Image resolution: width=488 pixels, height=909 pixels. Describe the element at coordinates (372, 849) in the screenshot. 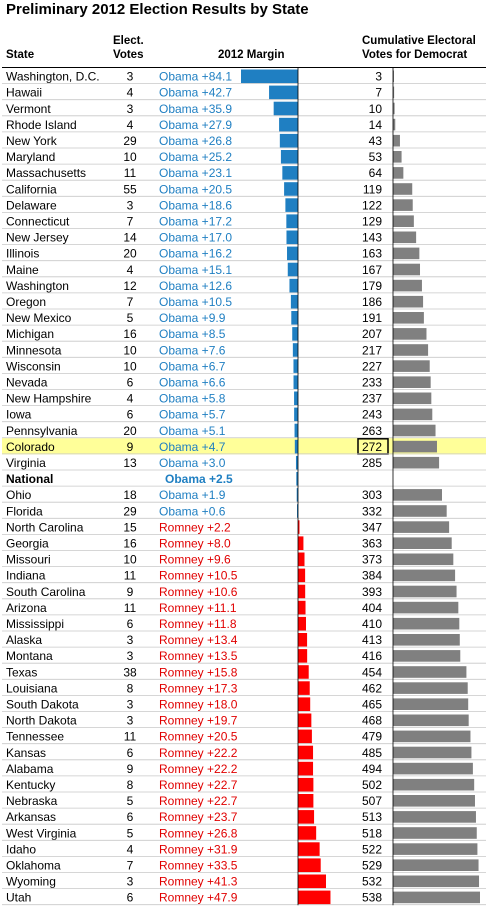

I see `cumulative-label-idaho: 522` at that location.